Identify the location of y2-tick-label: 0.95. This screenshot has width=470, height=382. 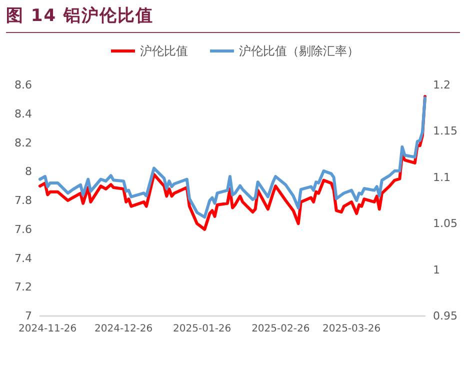
(445, 316).